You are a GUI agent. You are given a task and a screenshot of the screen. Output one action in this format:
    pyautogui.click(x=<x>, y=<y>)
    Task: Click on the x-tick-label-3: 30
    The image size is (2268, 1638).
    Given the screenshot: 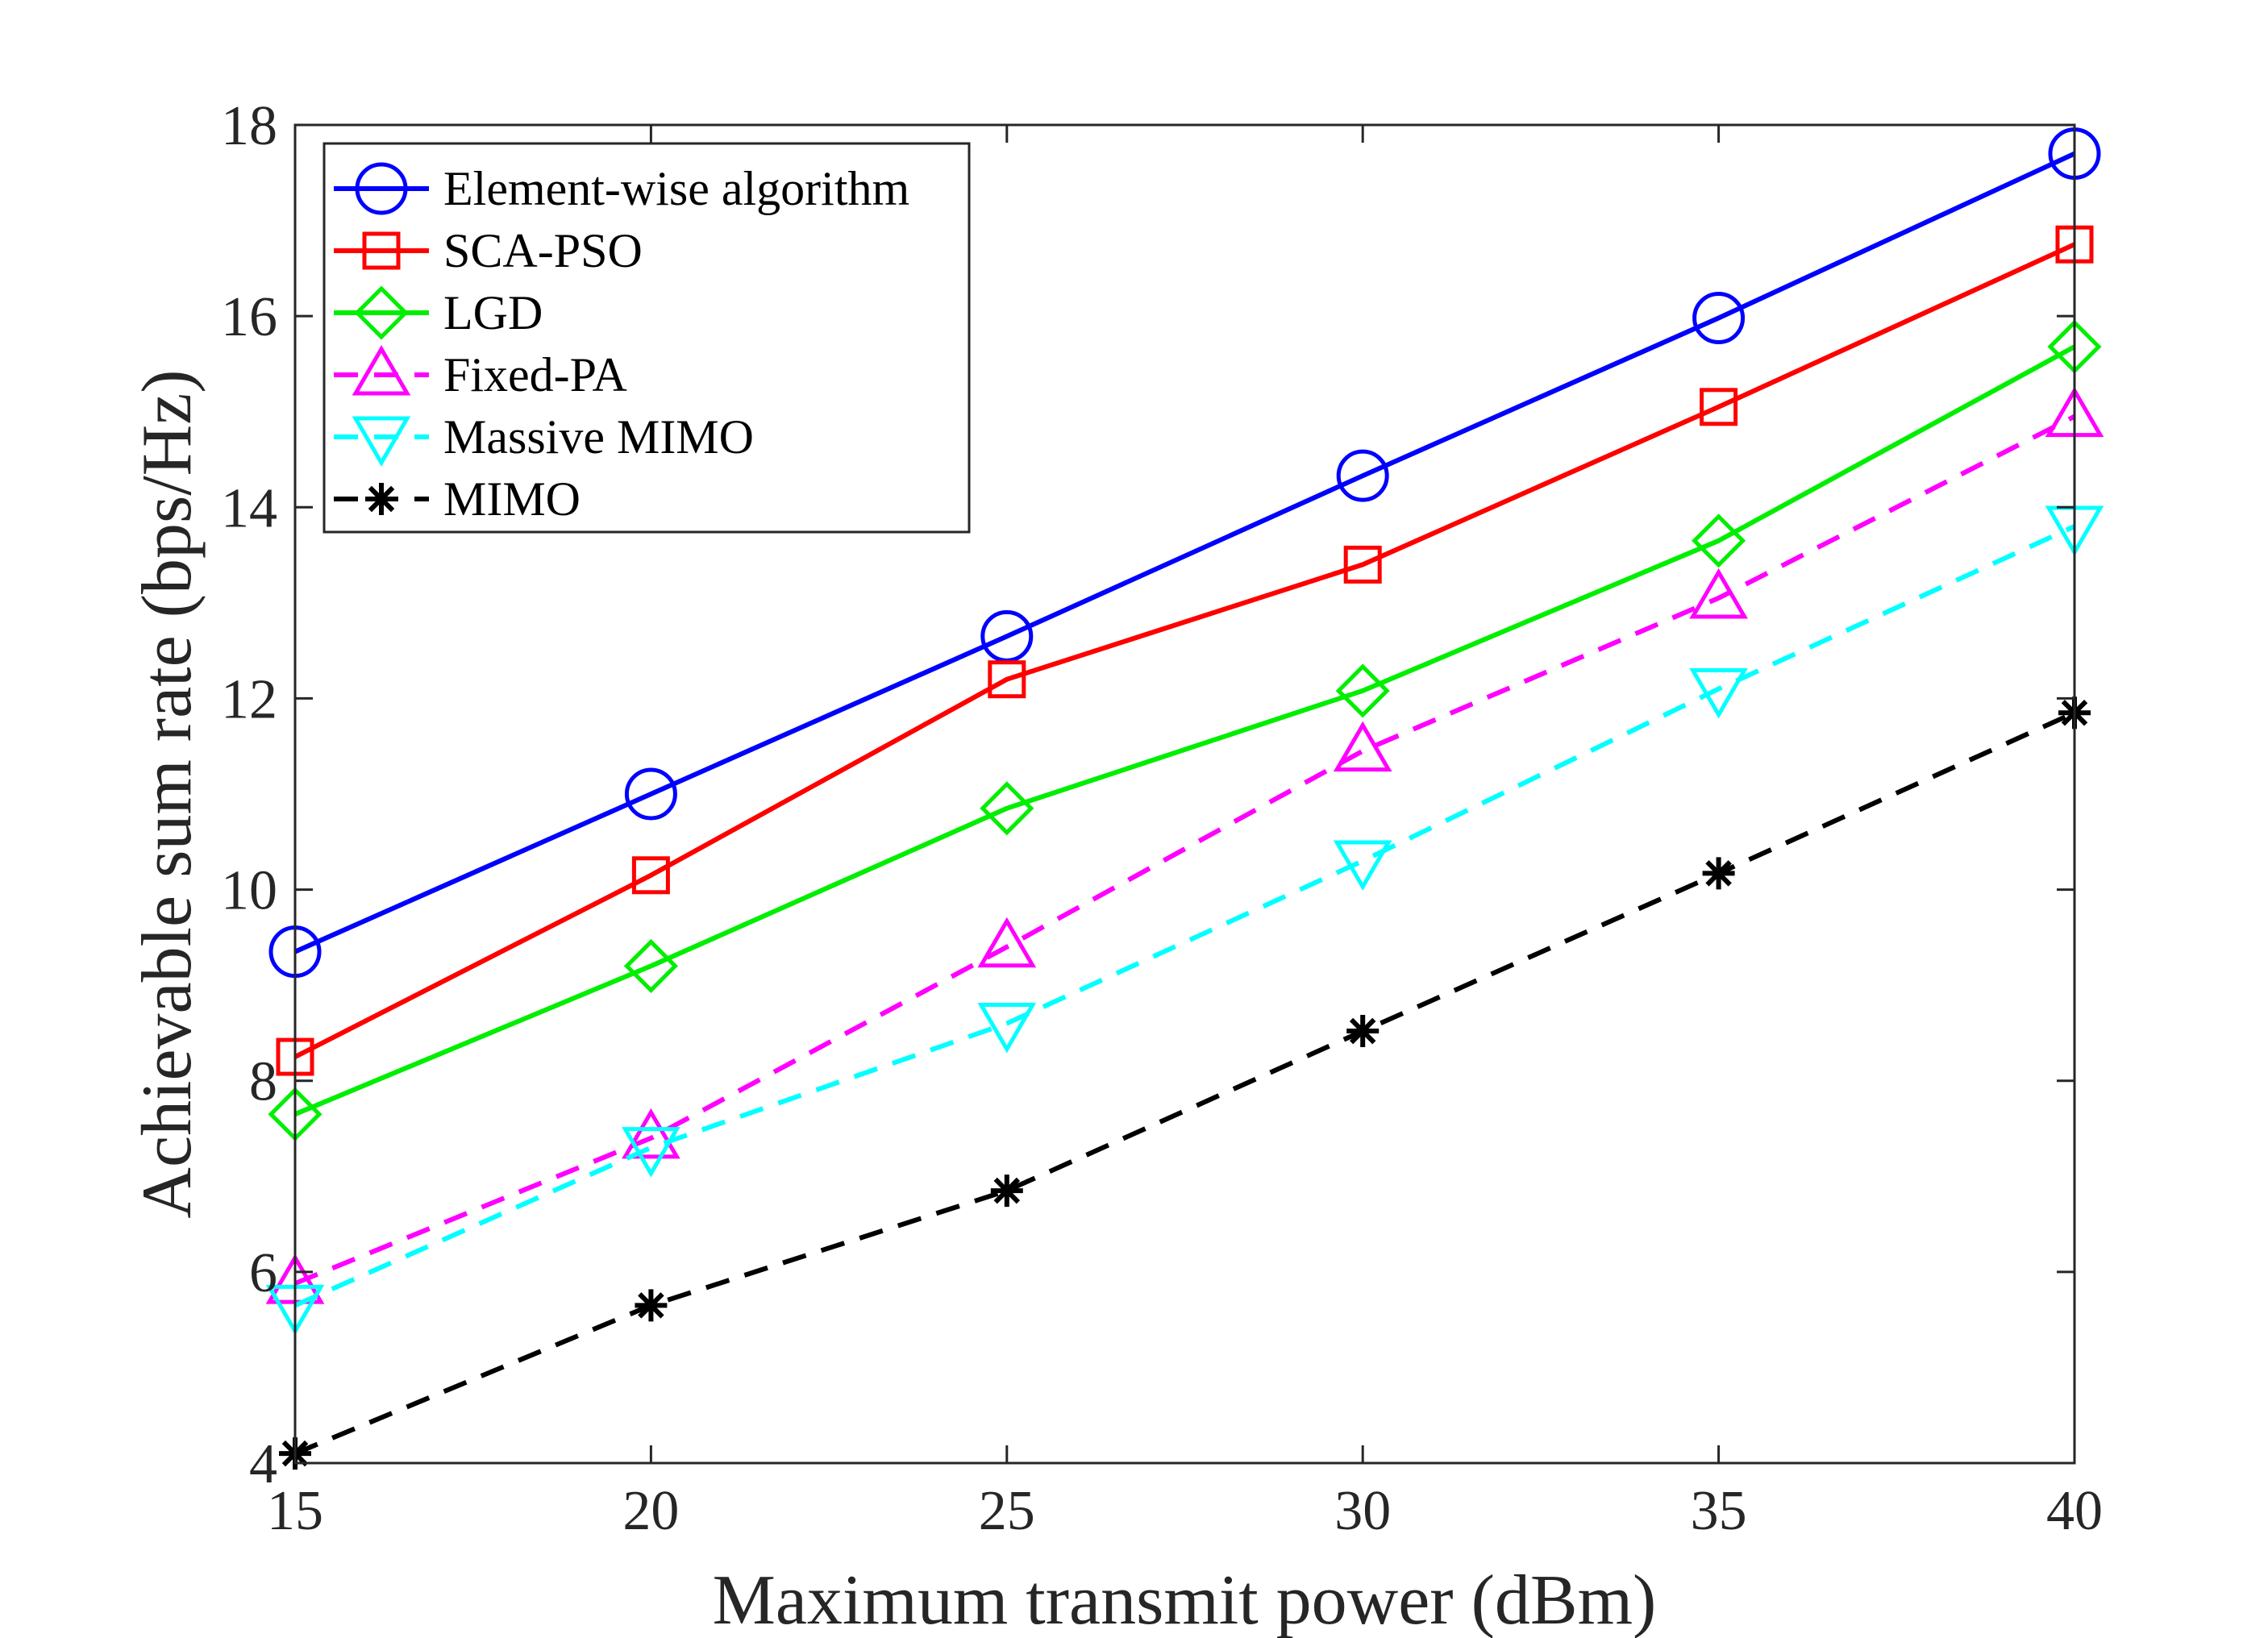 What is the action you would take?
    pyautogui.click(x=1362, y=1511)
    